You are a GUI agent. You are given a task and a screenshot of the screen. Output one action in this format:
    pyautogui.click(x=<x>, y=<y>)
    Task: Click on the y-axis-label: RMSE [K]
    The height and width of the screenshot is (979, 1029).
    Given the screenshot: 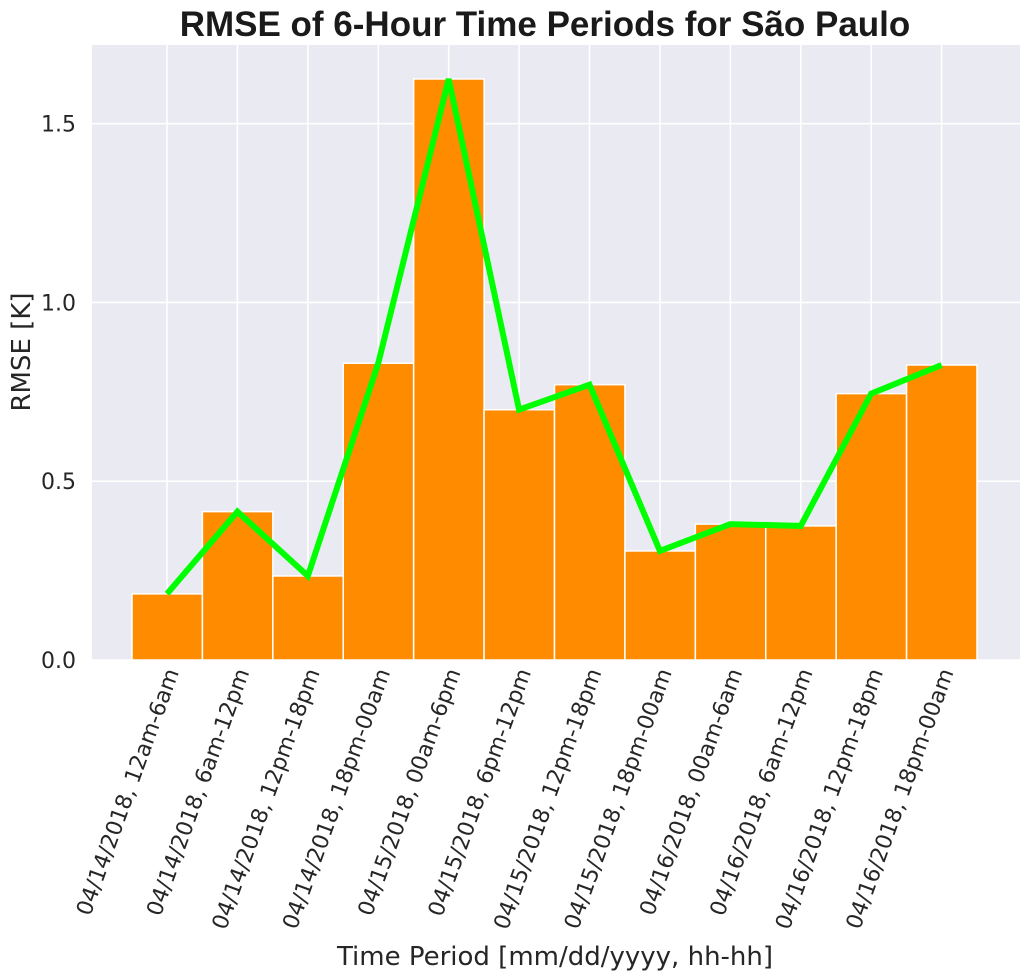 What is the action you would take?
    pyautogui.click(x=22, y=351)
    